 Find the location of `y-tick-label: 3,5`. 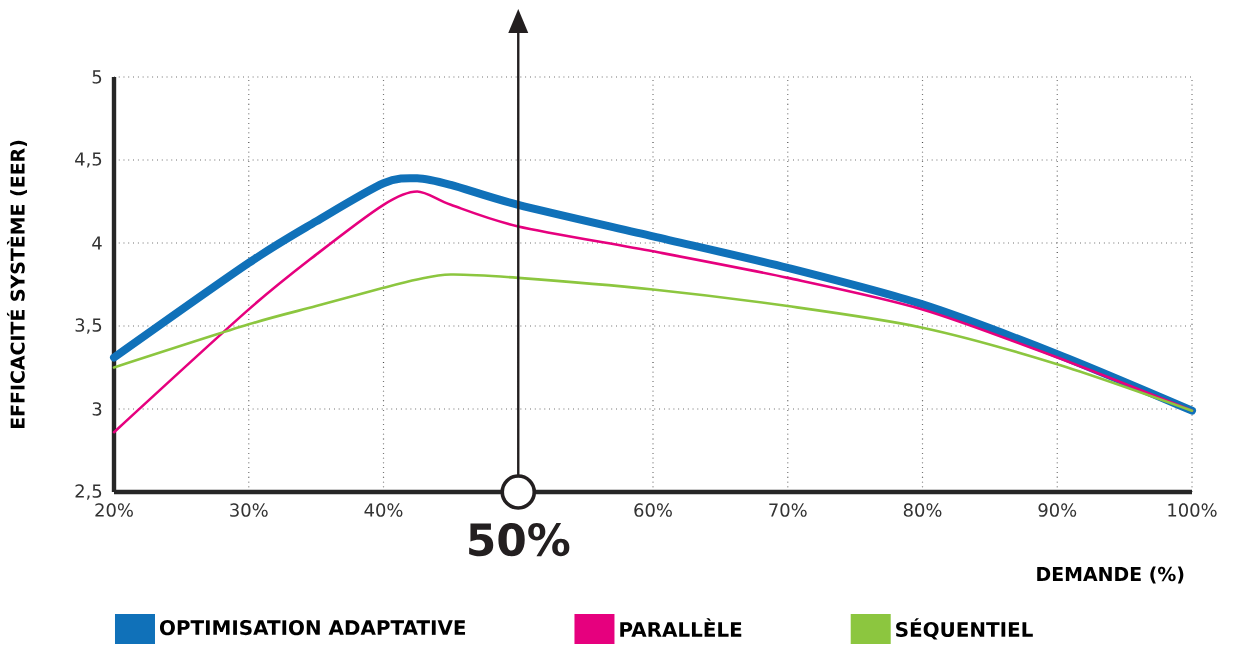

y-tick-label: 3,5 is located at coordinates (88, 326).